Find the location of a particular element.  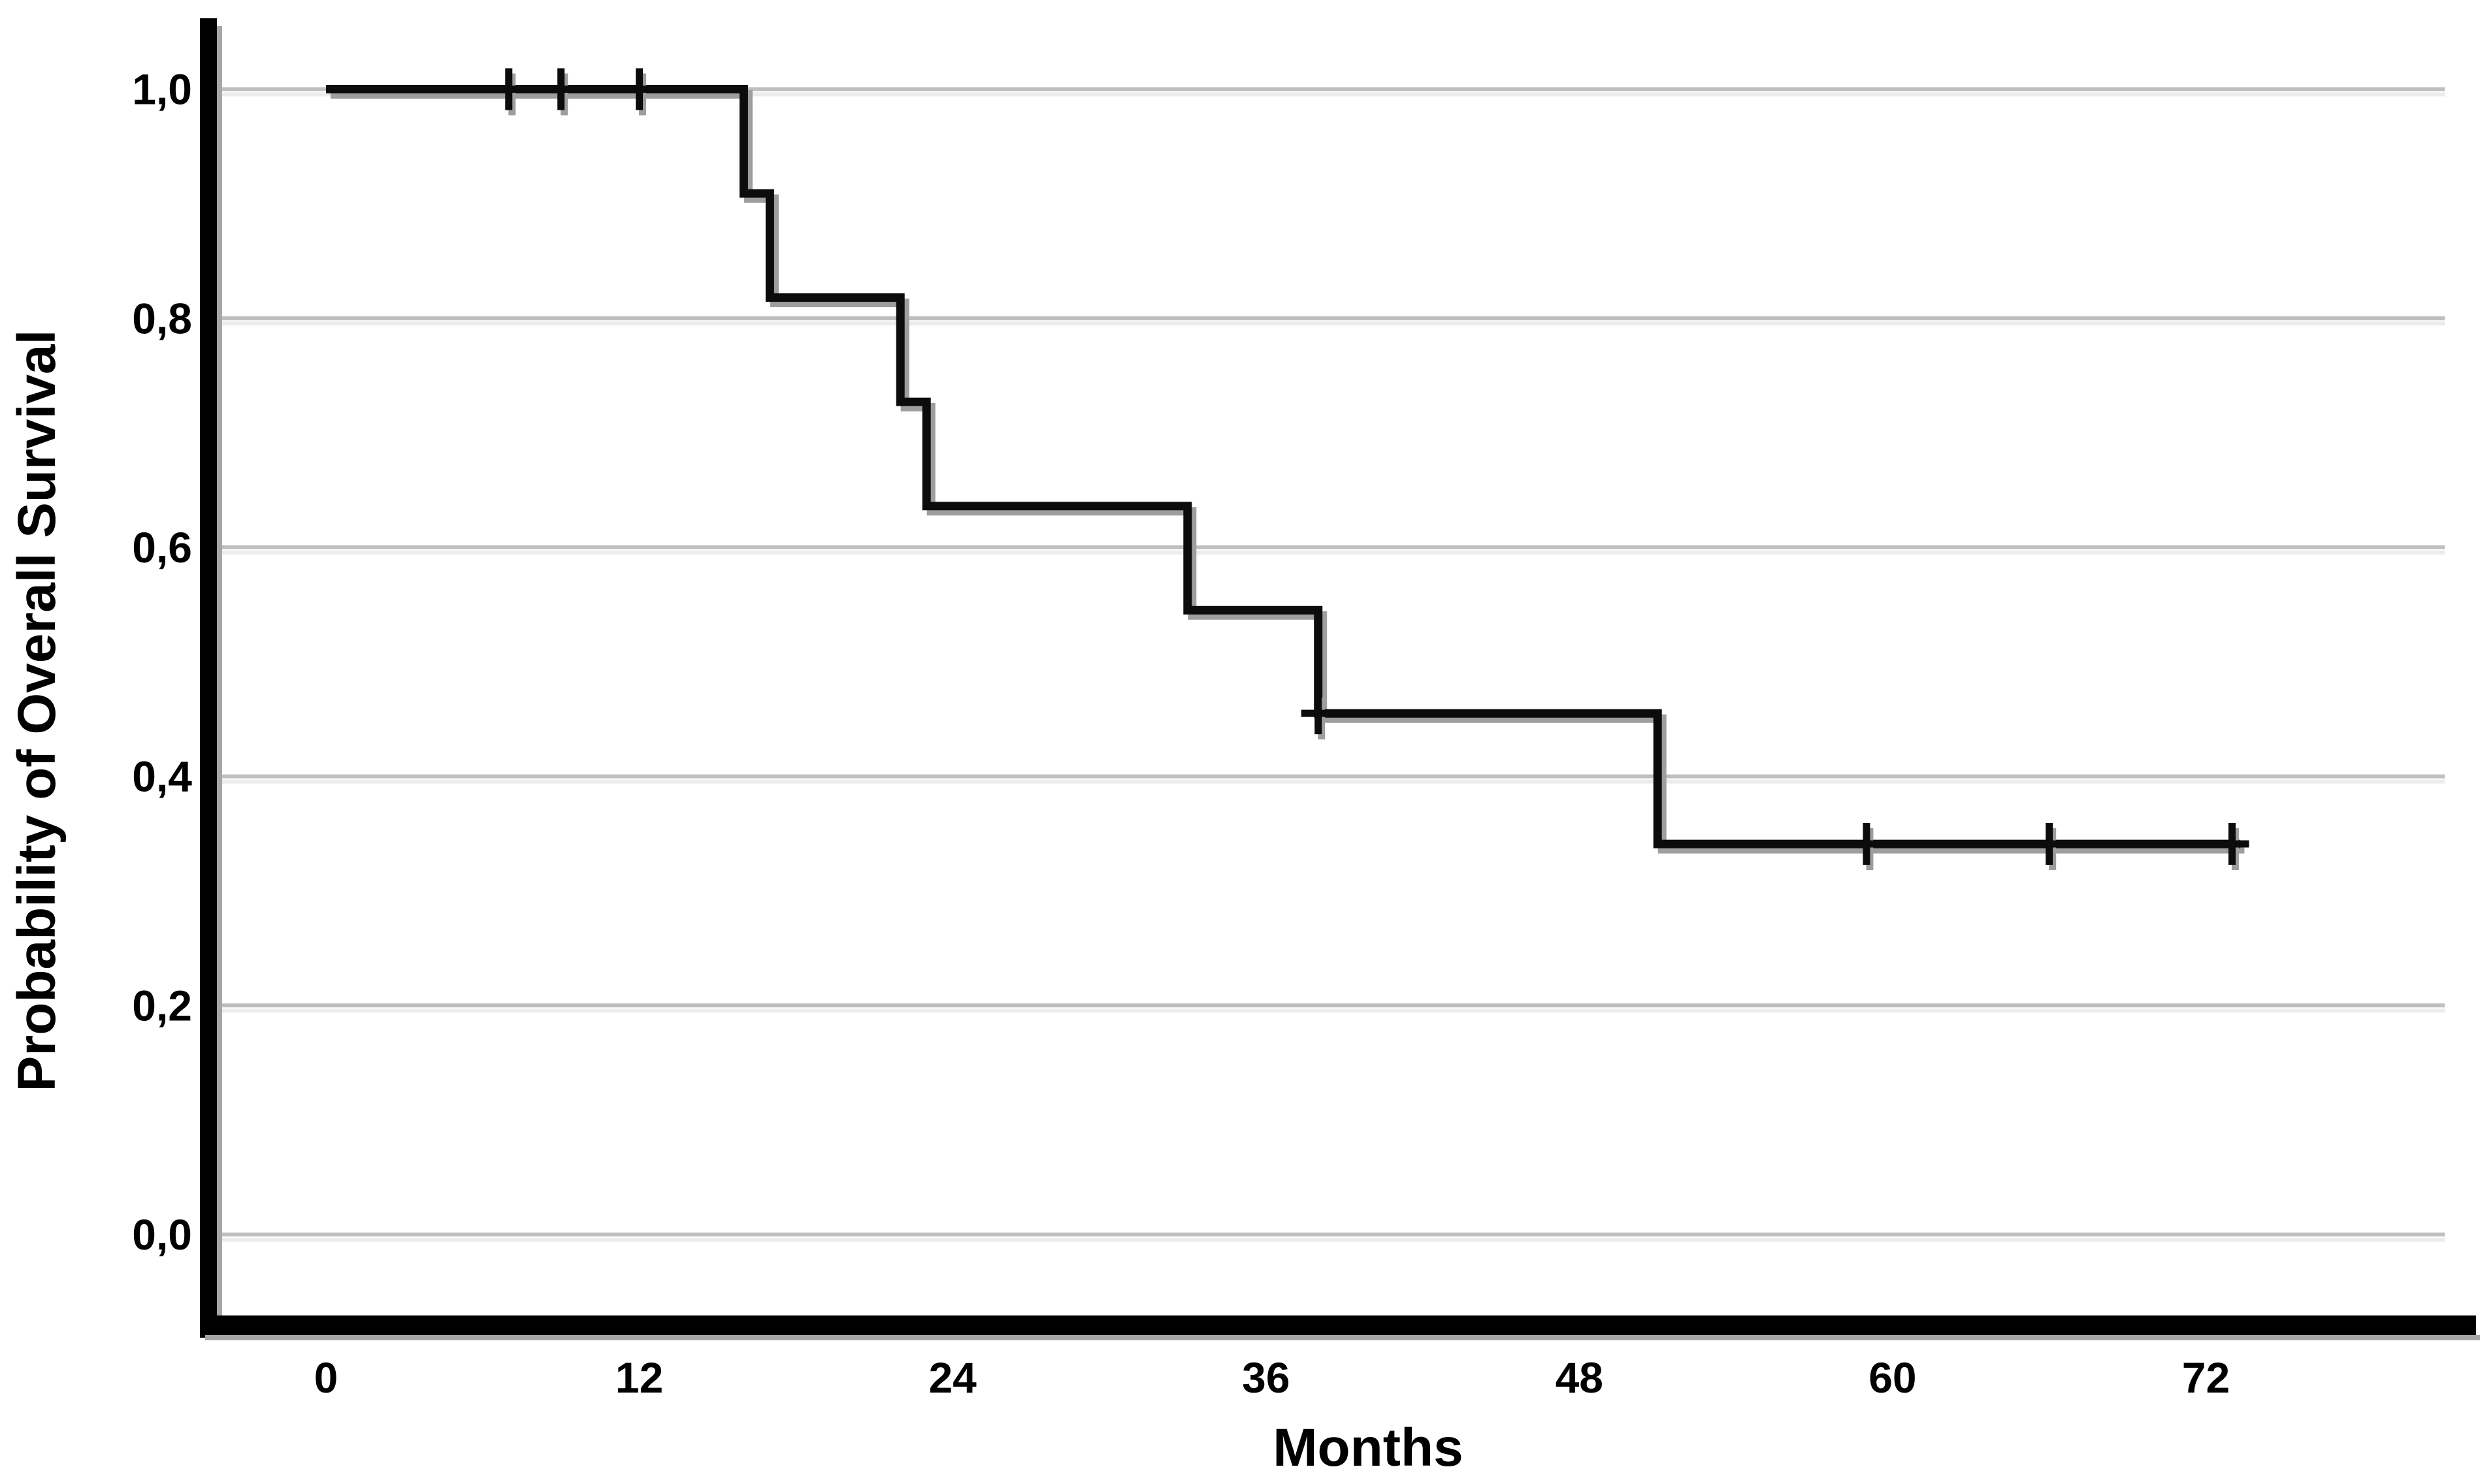

x-tick-label: 72 is located at coordinates (2206, 1377).